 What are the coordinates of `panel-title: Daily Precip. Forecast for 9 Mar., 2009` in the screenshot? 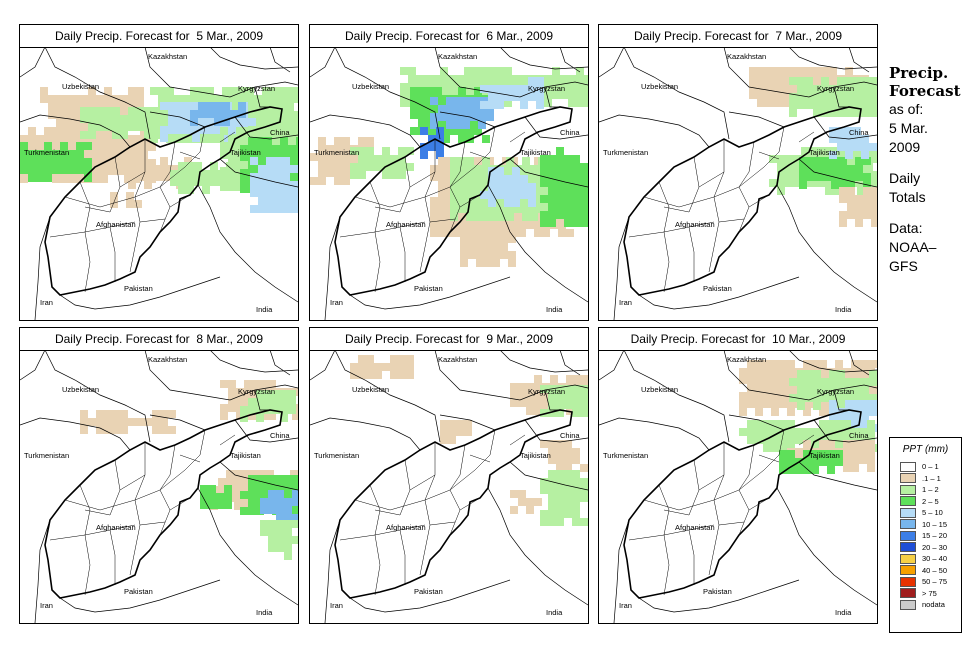 It's located at (449, 339).